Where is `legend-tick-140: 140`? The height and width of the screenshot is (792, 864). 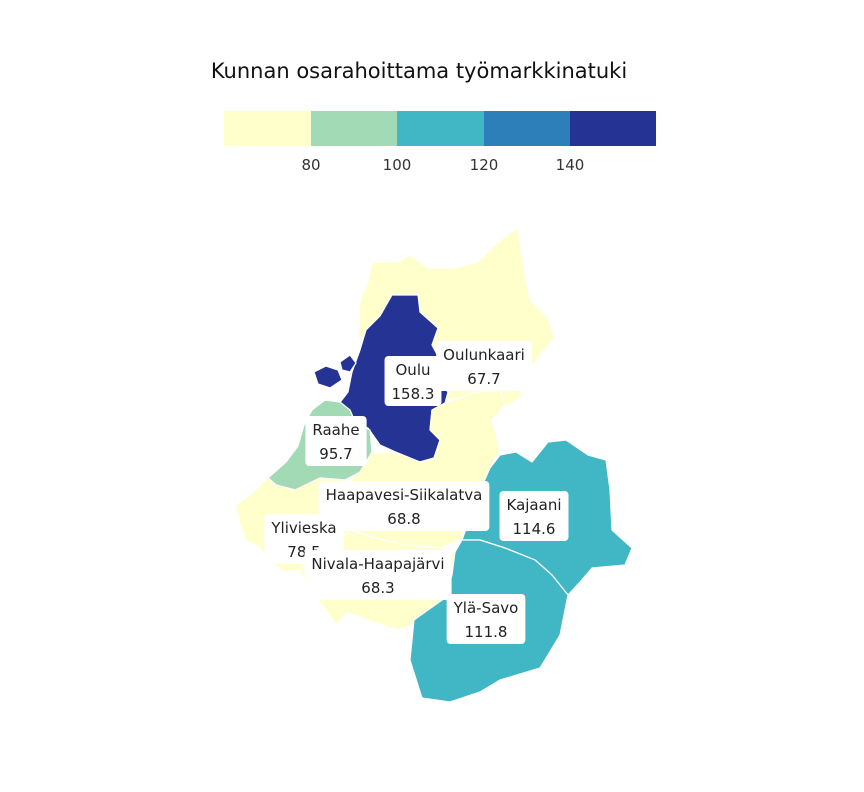 legend-tick-140: 140 is located at coordinates (570, 165).